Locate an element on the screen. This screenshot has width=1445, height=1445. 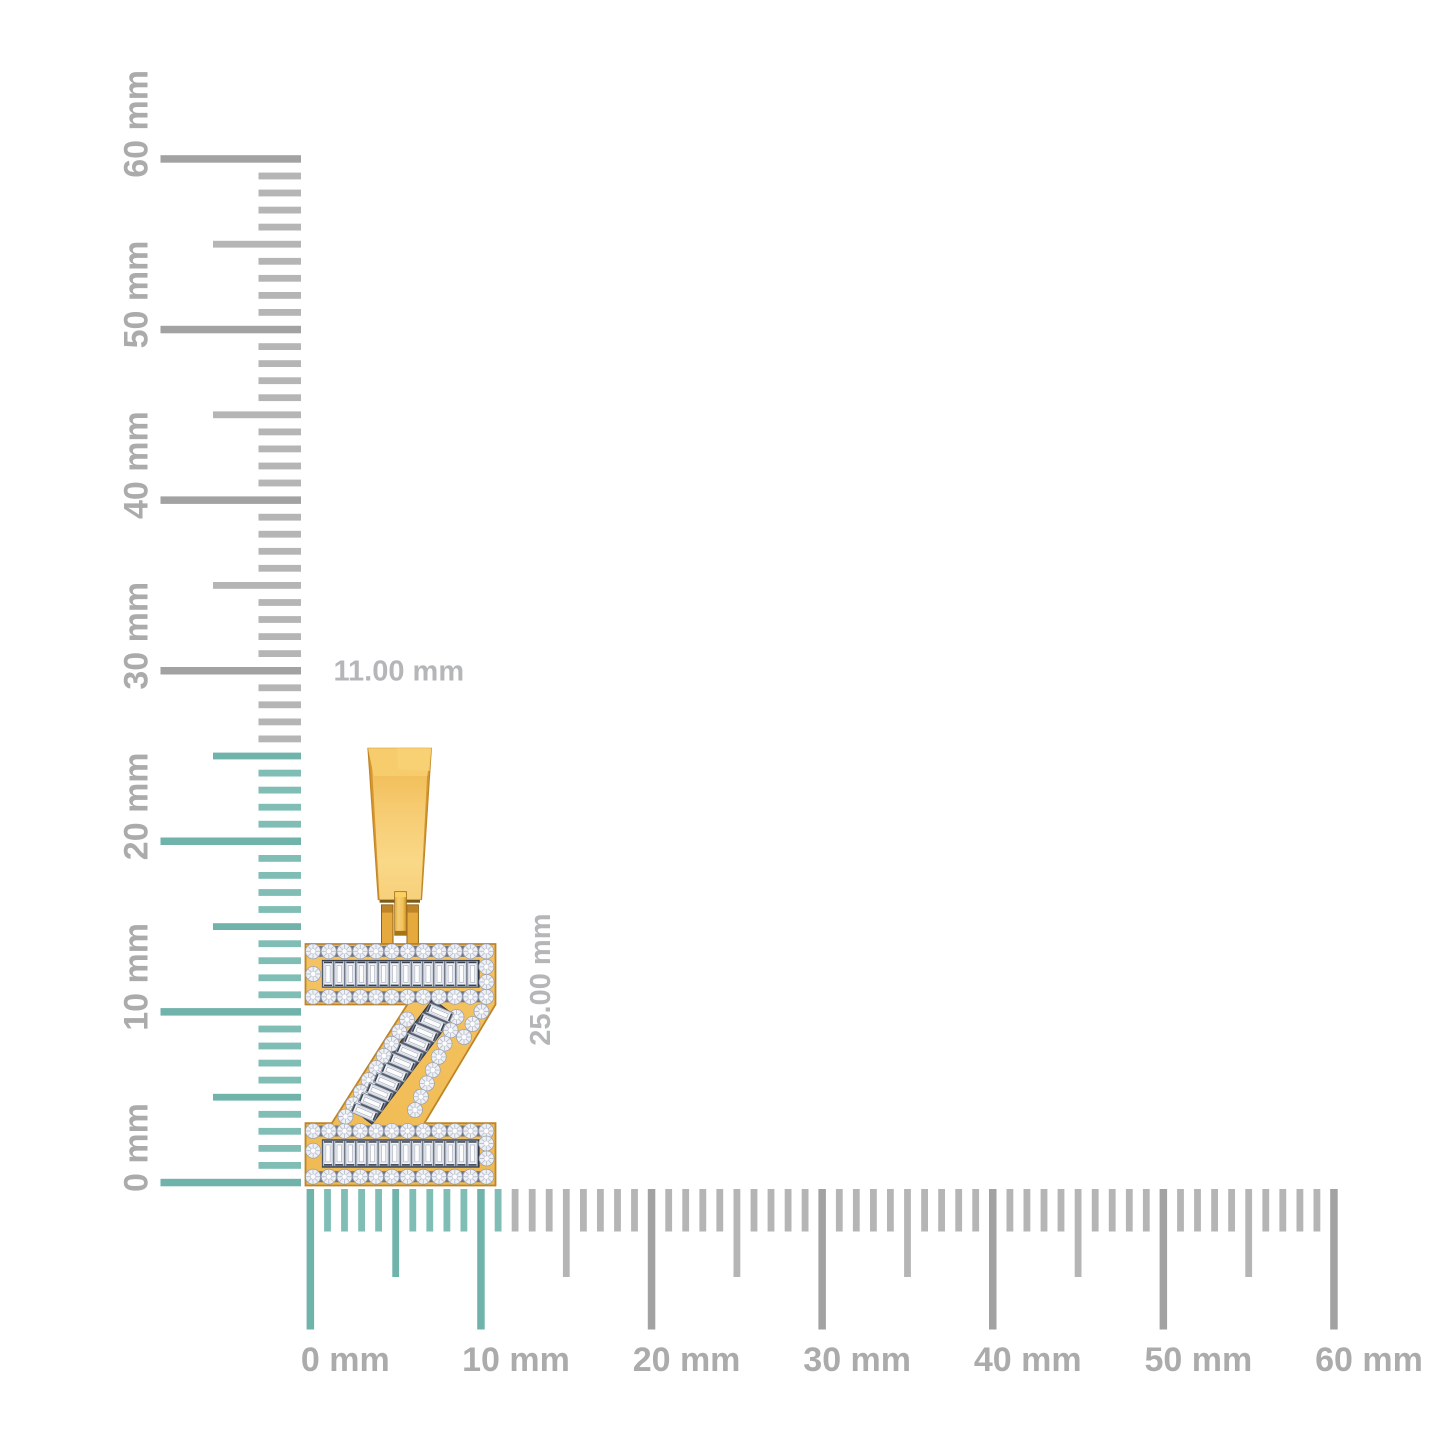
svg-text: 25.00 mm is located at coordinates (541, 979).